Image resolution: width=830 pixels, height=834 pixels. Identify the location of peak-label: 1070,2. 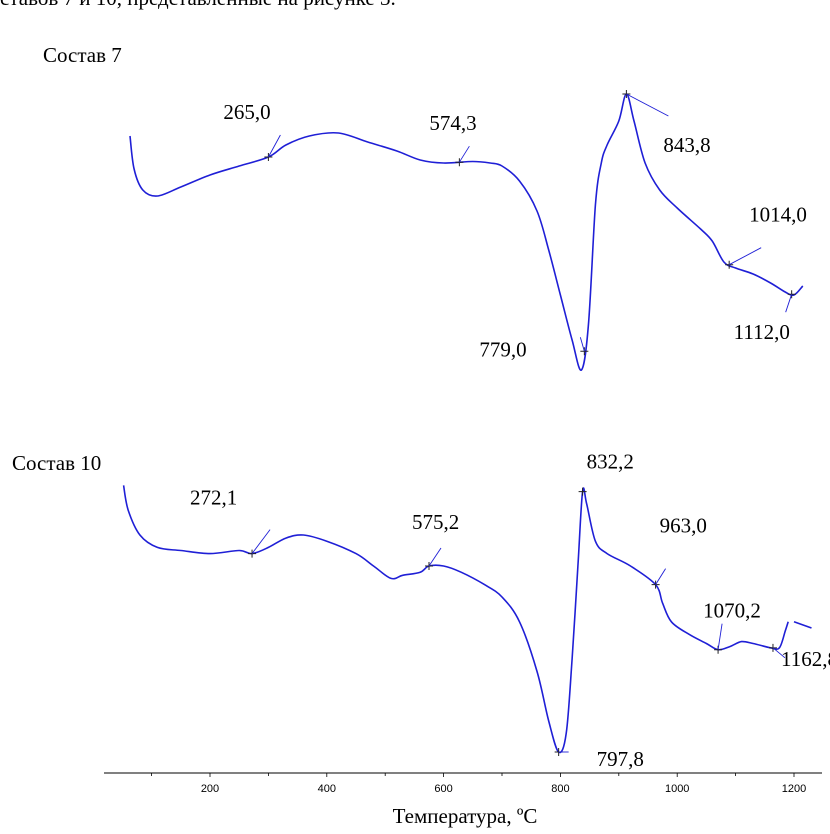
(732, 611).